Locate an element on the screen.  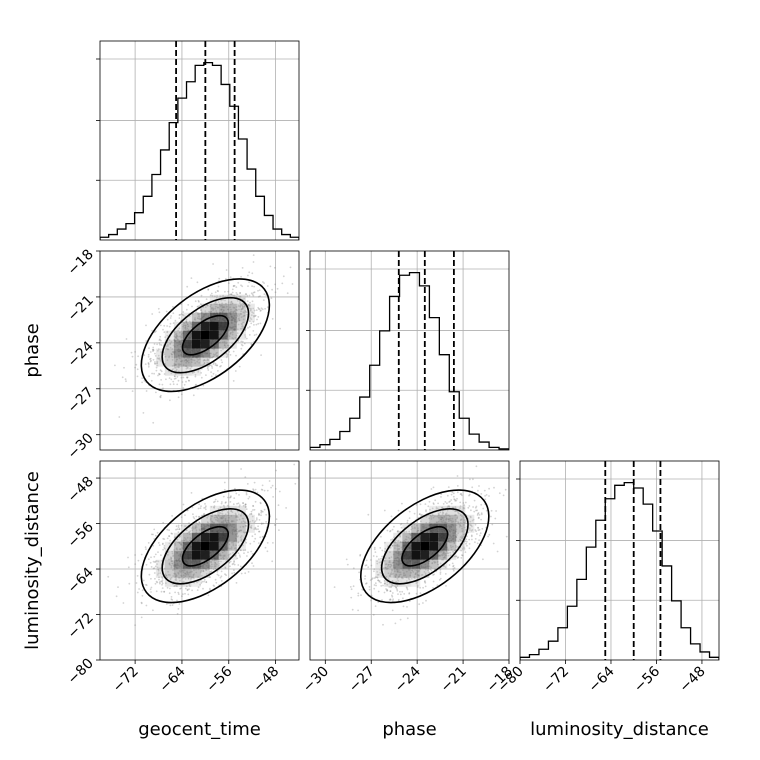
axes-frame is located at coordinates (199, 560).